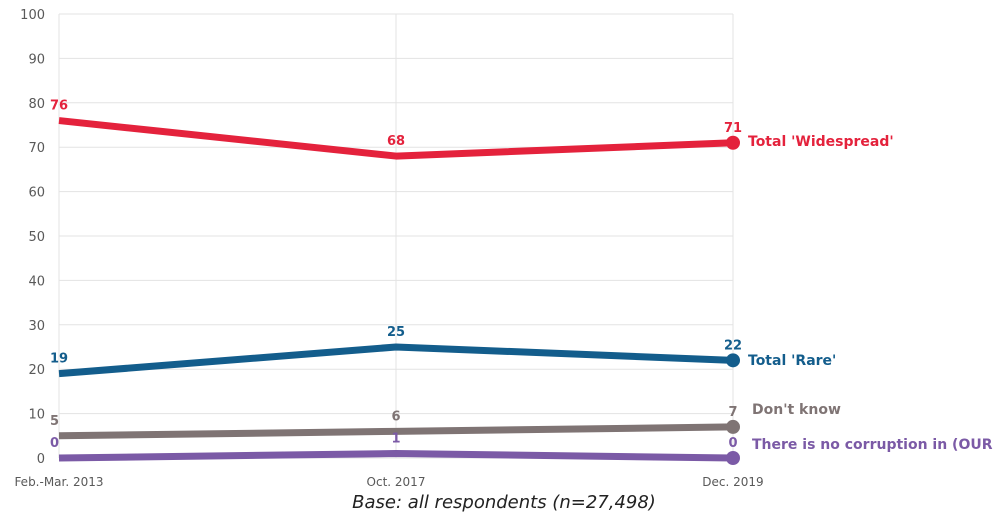 This screenshot has width=1008, height=522. Describe the element at coordinates (796, 410) in the screenshot. I see `series-label: Don't know` at that location.